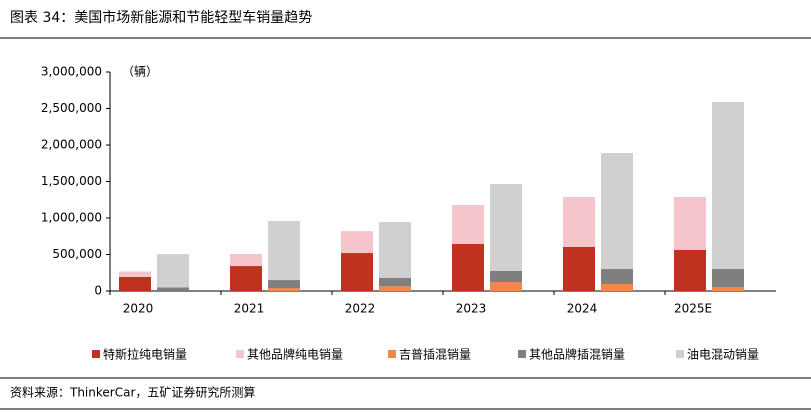 Image resolution: width=811 pixels, height=412 pixels. Describe the element at coordinates (249, 309) in the screenshot. I see `x-tick-label: 2021` at that location.